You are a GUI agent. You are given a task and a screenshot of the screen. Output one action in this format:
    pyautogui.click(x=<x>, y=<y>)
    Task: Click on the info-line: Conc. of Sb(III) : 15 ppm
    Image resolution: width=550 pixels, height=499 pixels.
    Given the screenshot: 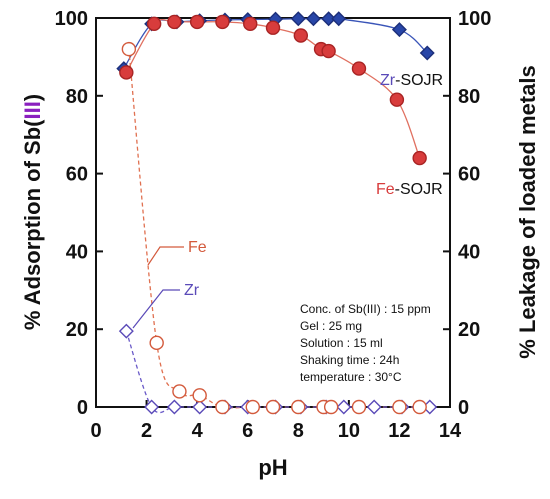 What is the action you would take?
    pyautogui.click(x=365, y=309)
    